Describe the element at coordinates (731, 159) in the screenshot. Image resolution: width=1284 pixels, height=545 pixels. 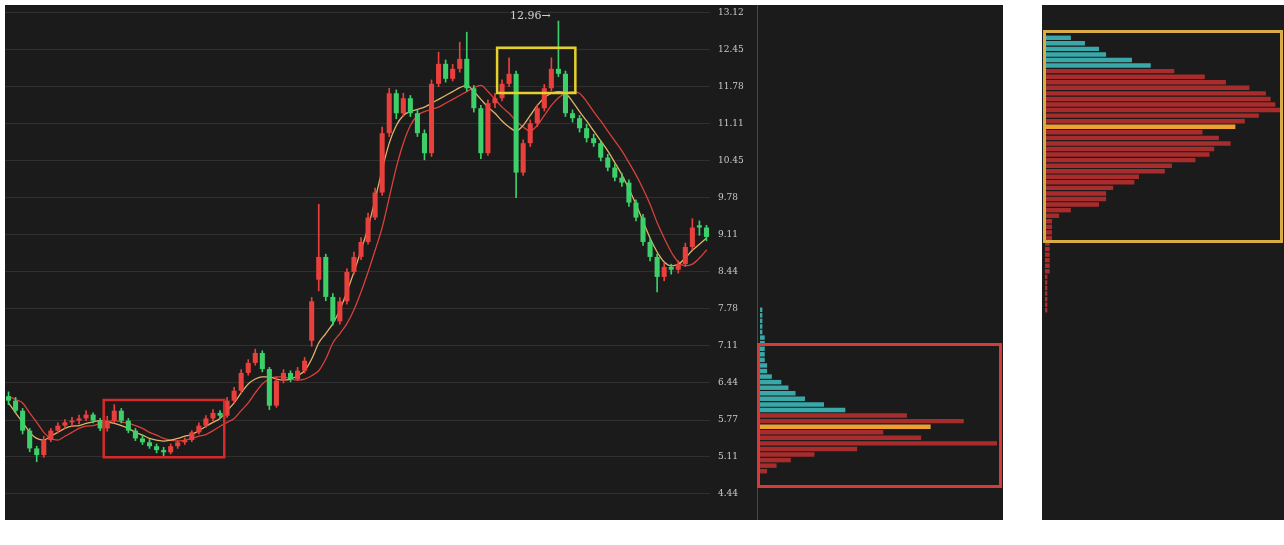
I see `y-tick-label: 10.45` at that location.